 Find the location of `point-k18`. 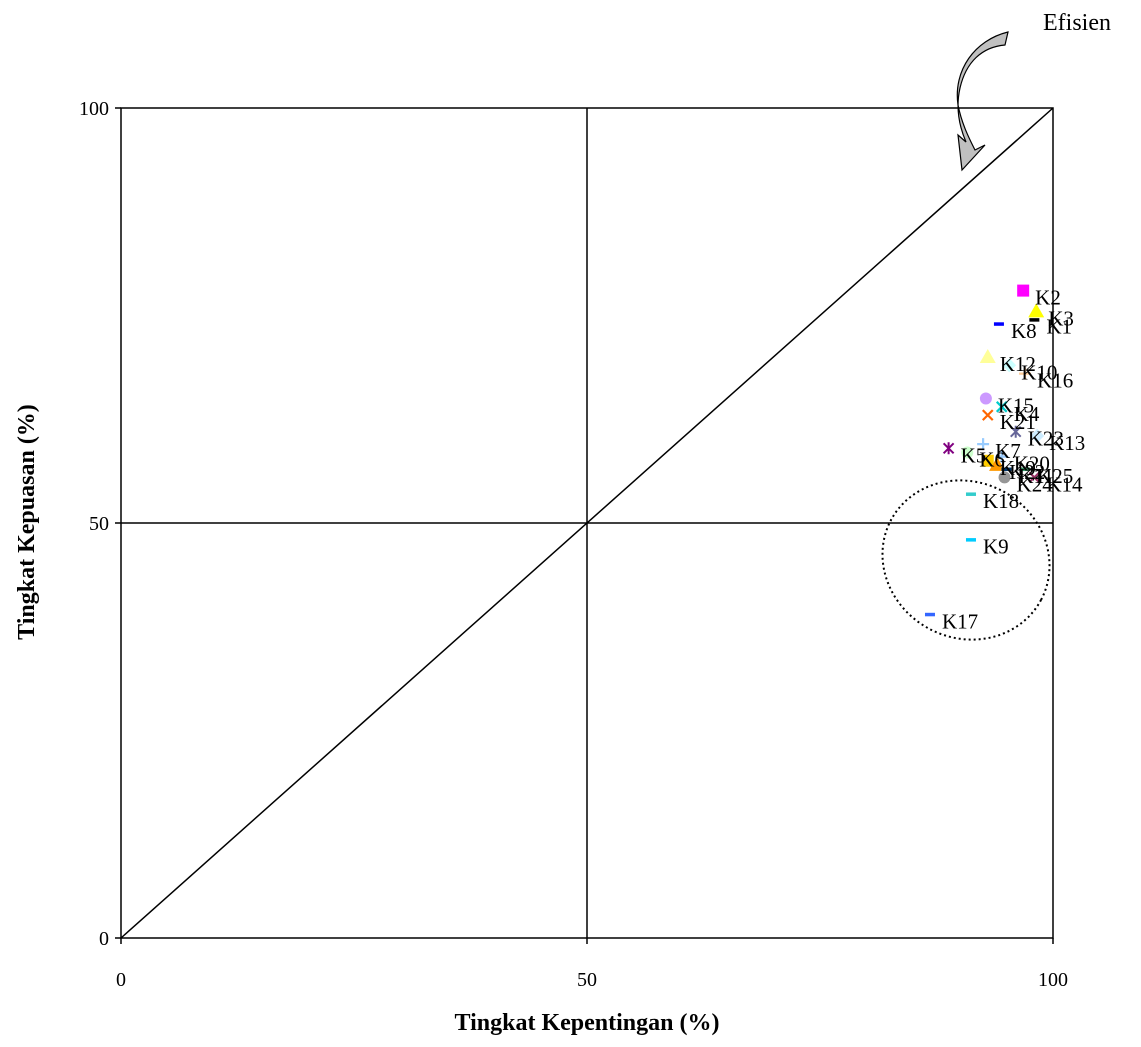

point-k18 is located at coordinates (970, 494).